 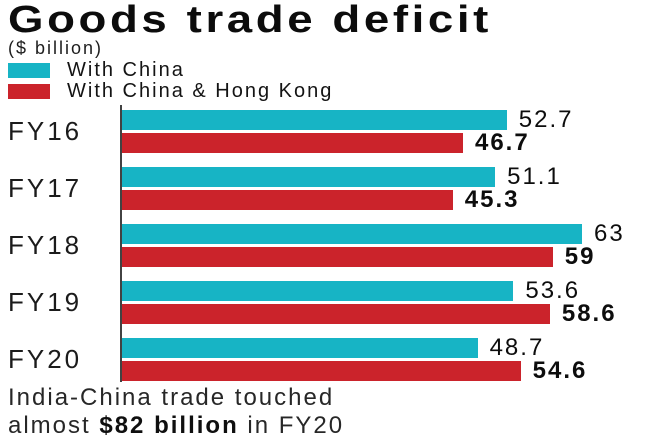 I want to click on bar-pair: 52.7 46.7, so click(x=348, y=131).